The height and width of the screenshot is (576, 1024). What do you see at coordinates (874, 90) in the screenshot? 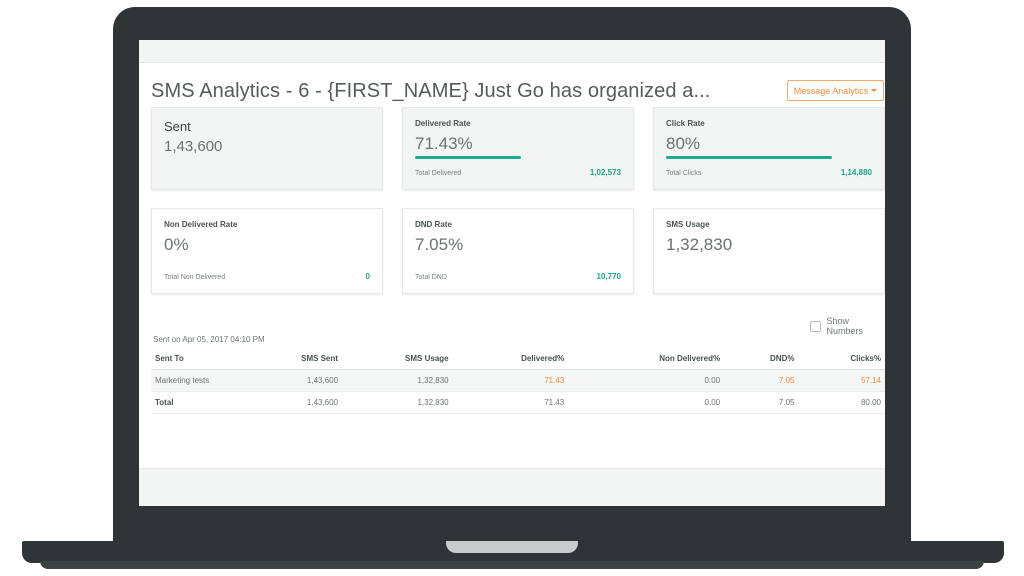
I see `caret-down-icon` at bounding box center [874, 90].